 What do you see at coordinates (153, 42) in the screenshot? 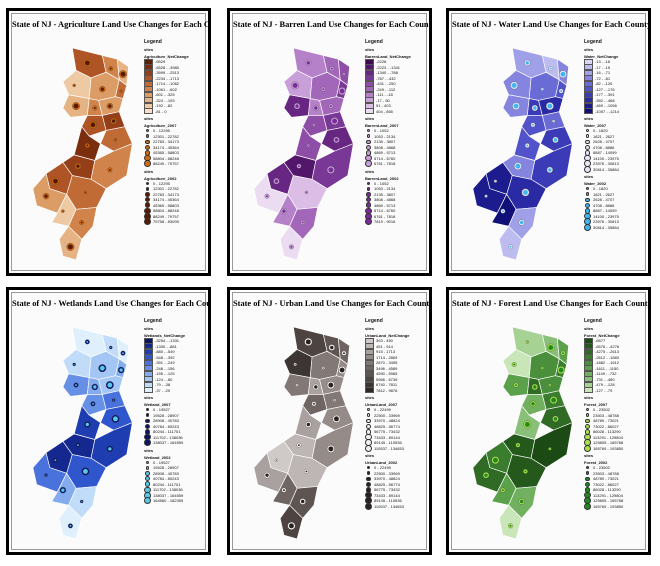
I see `legend-title: Legend` at bounding box center [153, 42].